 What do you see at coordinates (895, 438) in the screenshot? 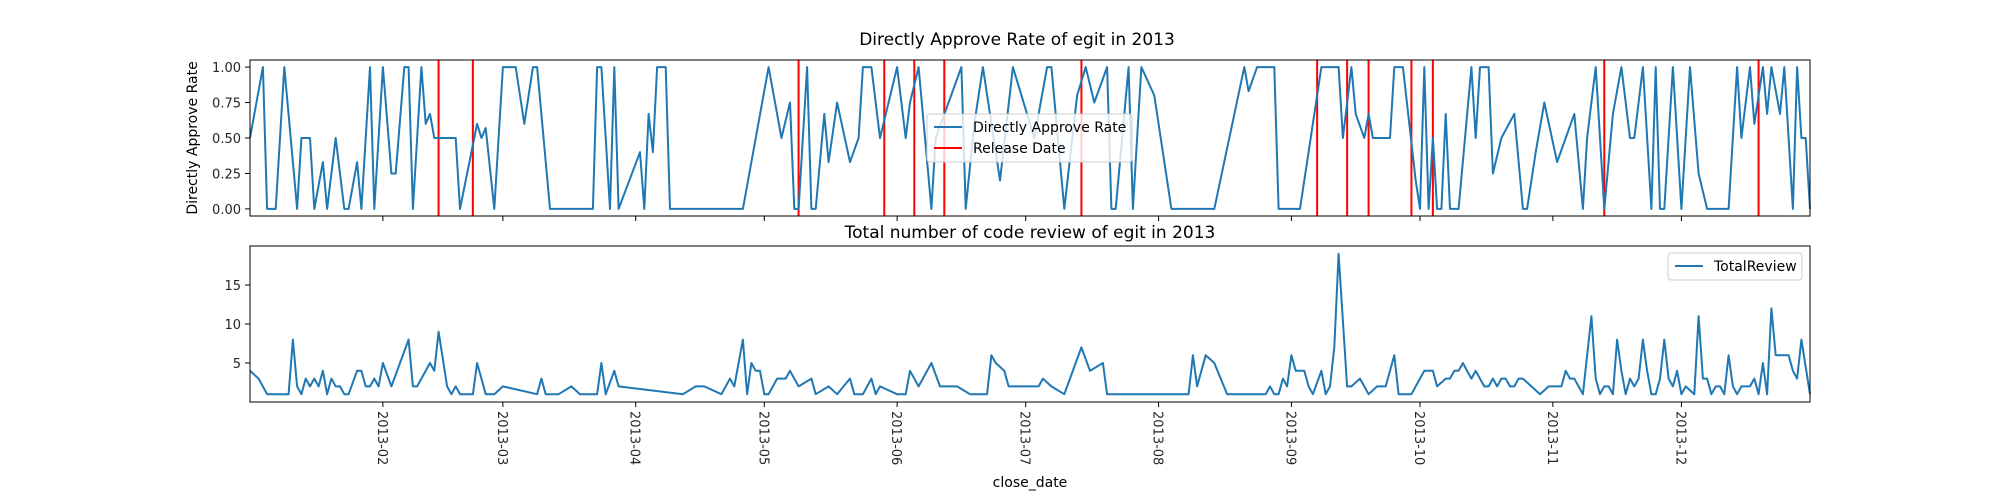
I see `xtick-label-4: 2013-06` at bounding box center [895, 438].